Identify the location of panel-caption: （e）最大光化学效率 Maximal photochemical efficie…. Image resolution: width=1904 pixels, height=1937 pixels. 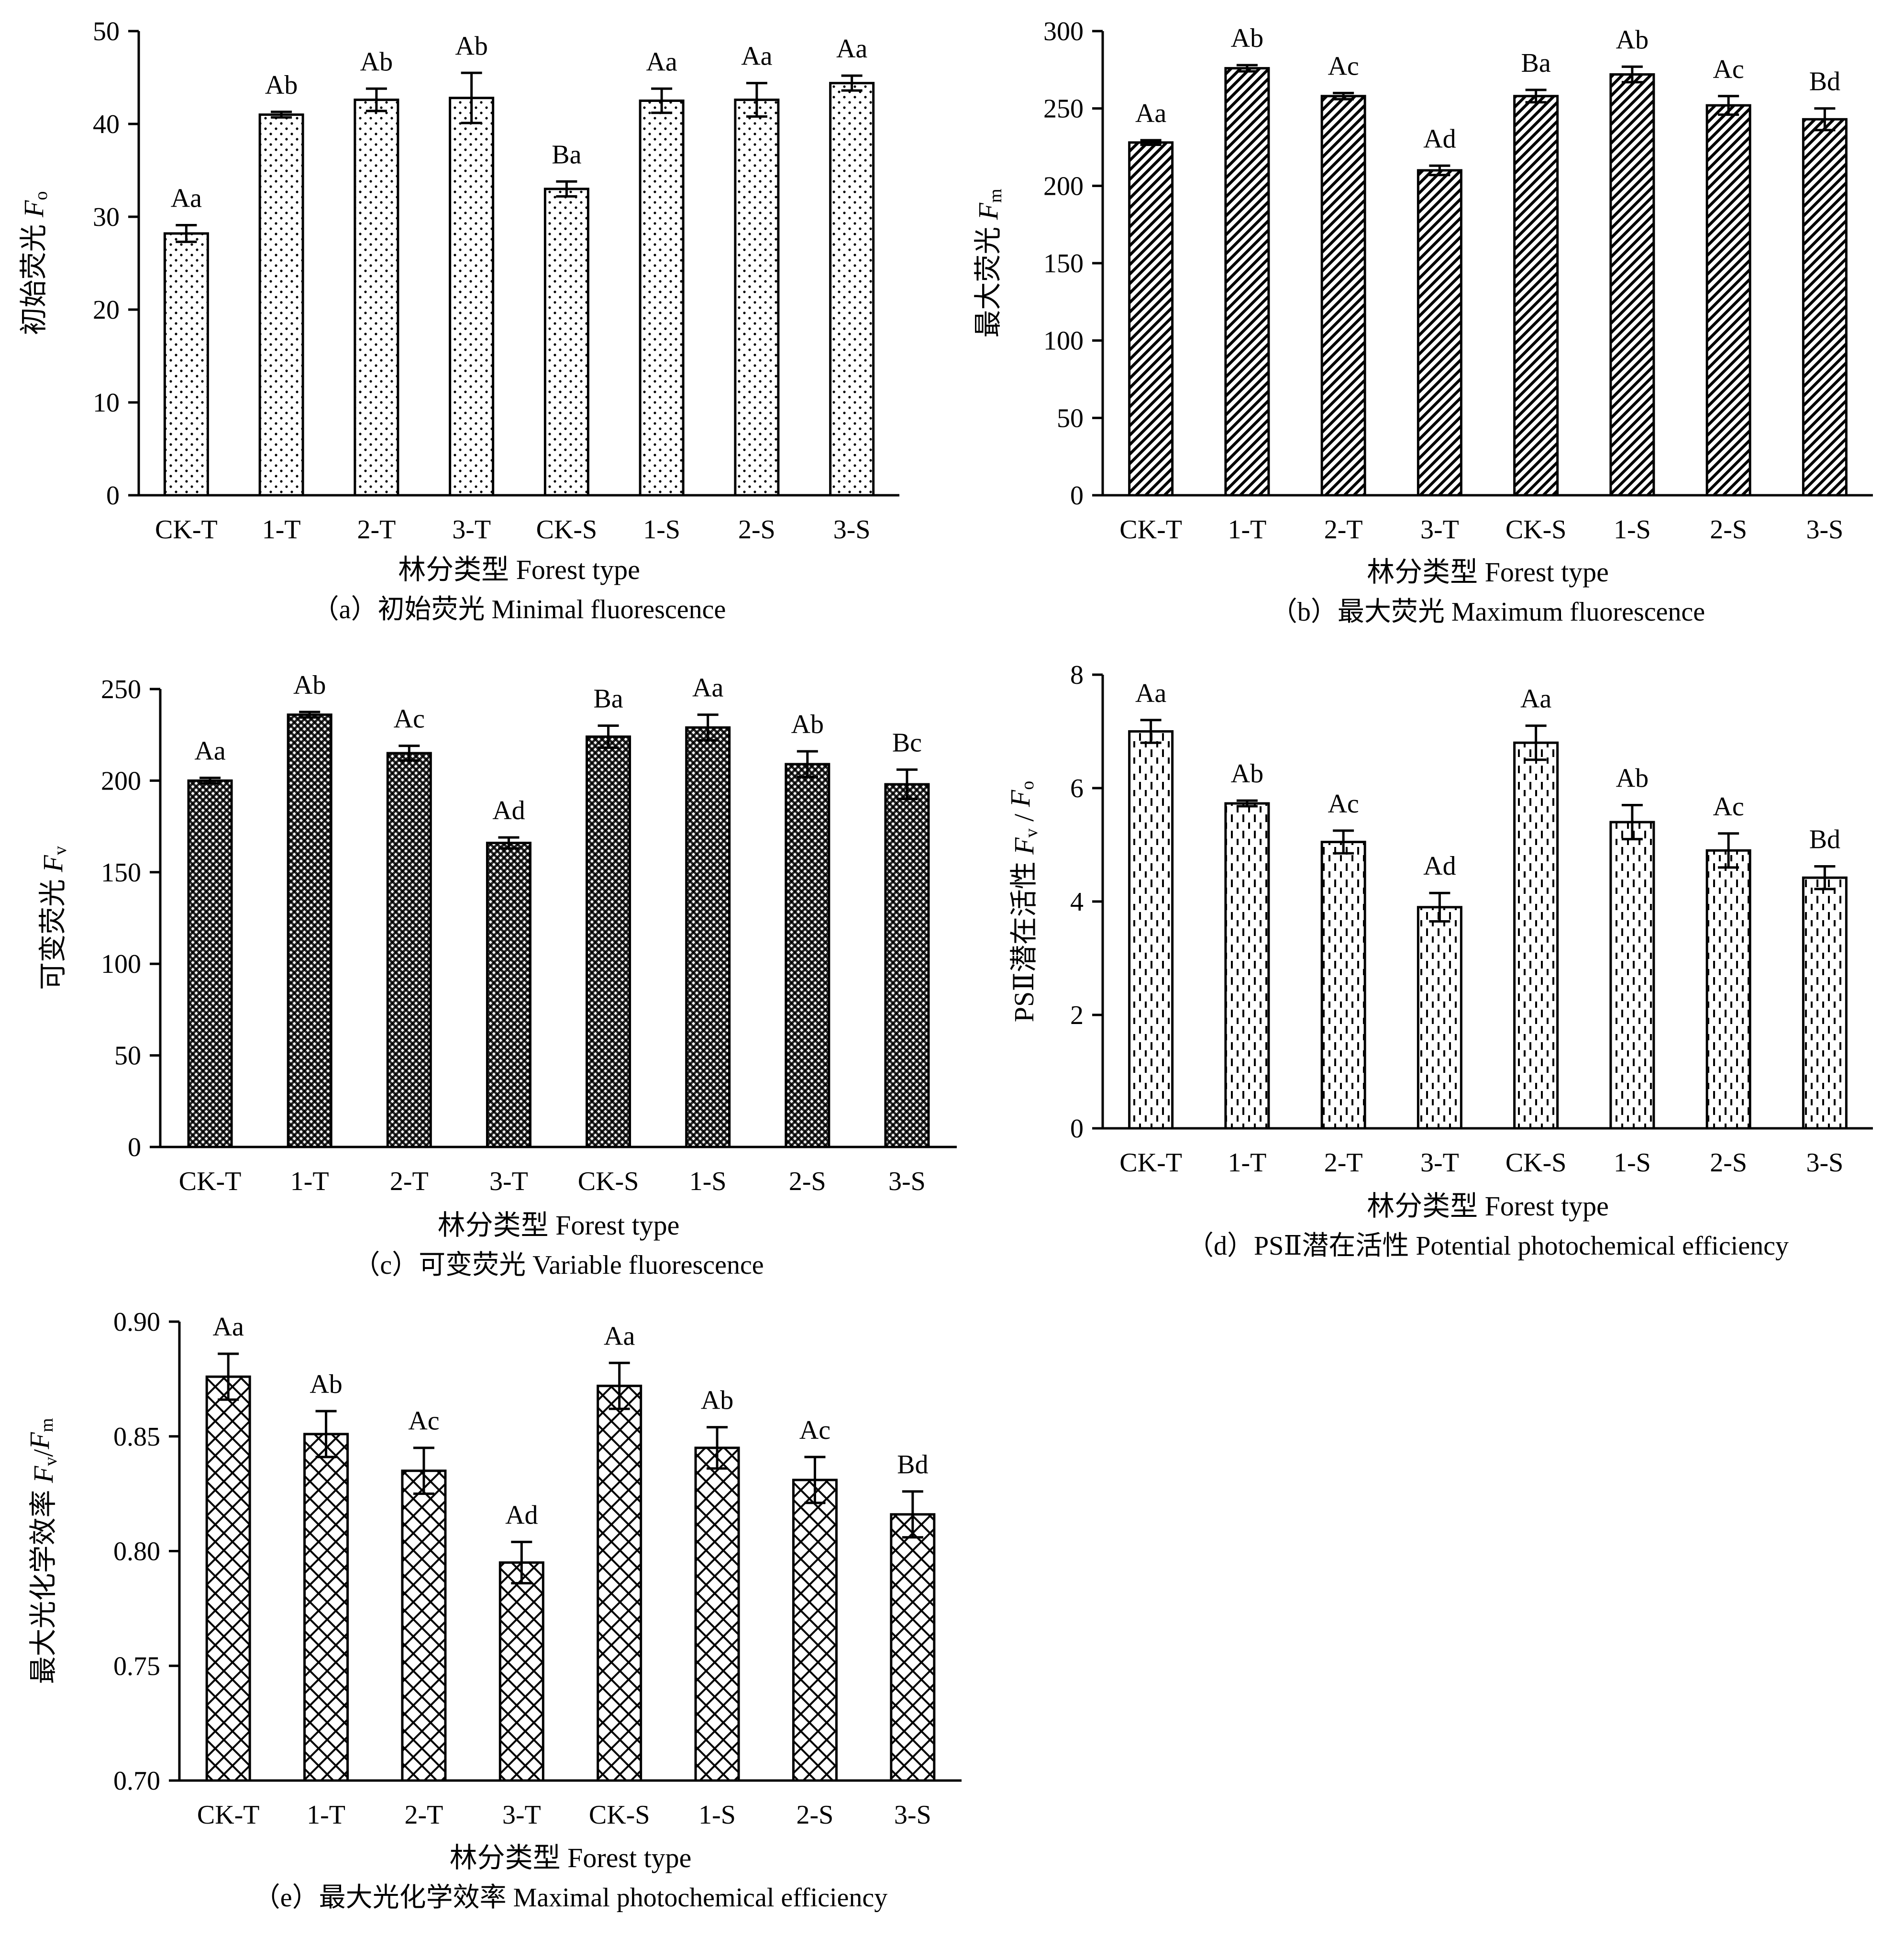
(571, 1898).